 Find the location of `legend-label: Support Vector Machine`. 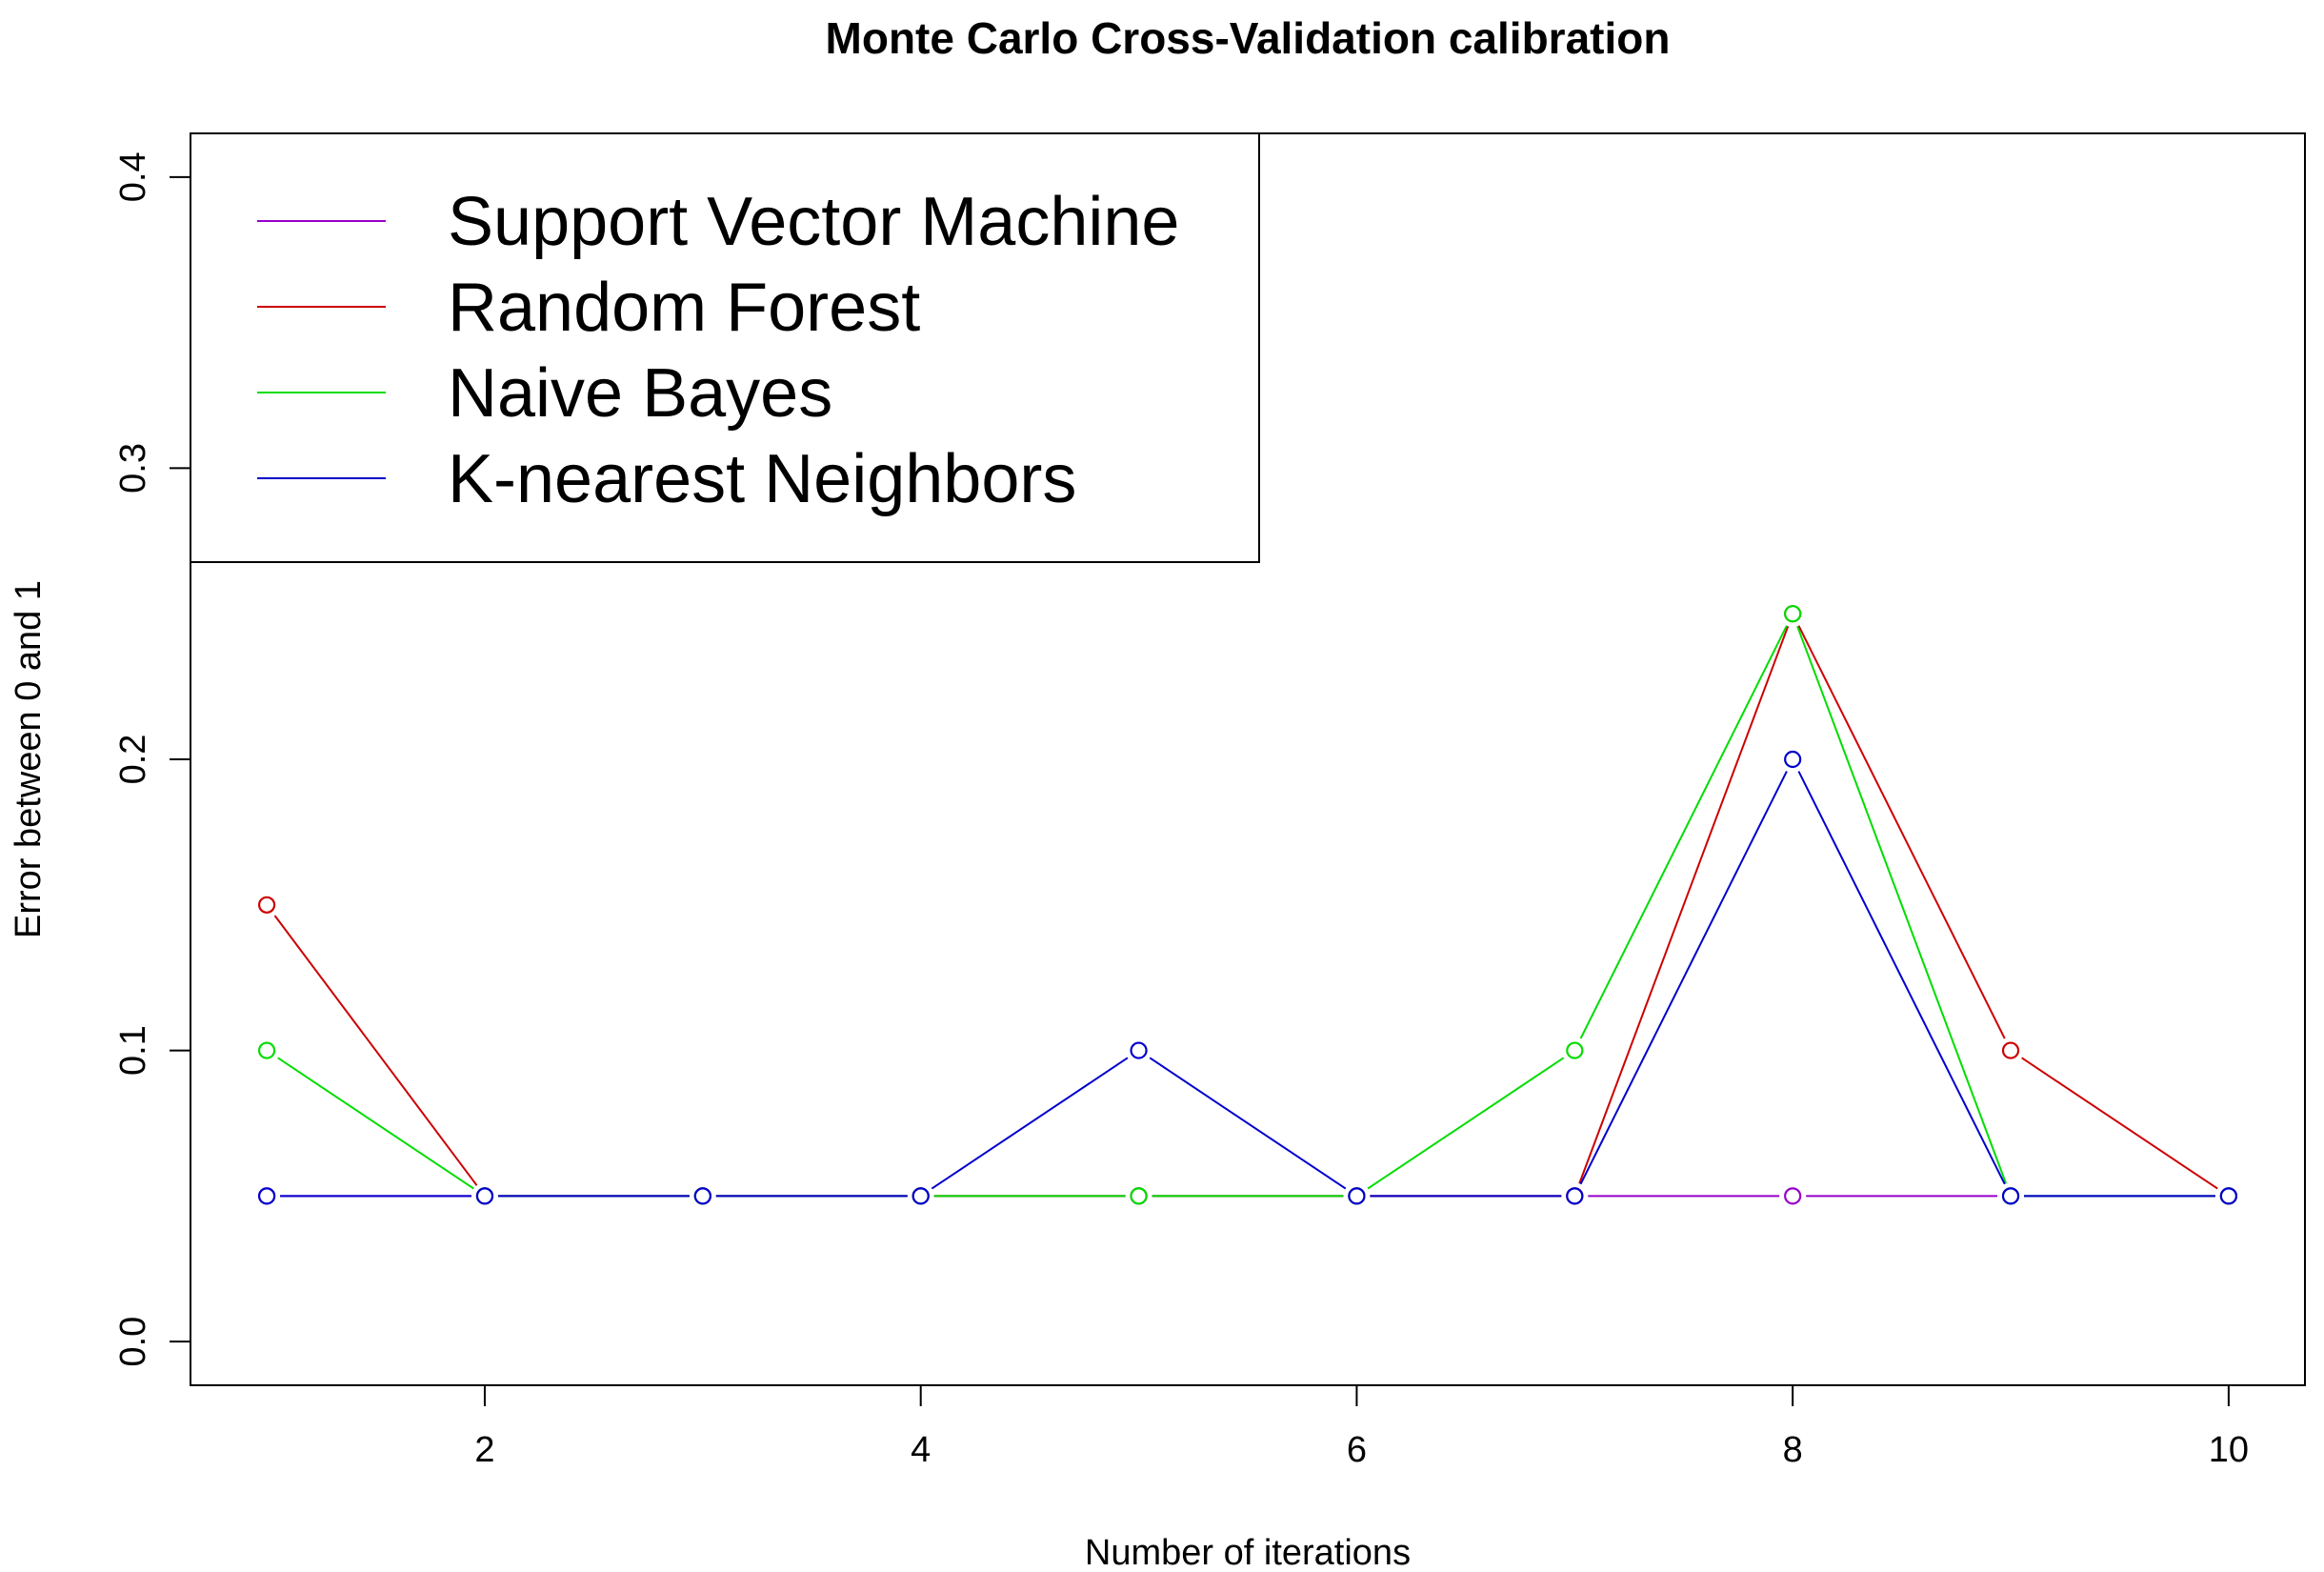

legend-label: Support Vector Machine is located at coordinates (813, 222).